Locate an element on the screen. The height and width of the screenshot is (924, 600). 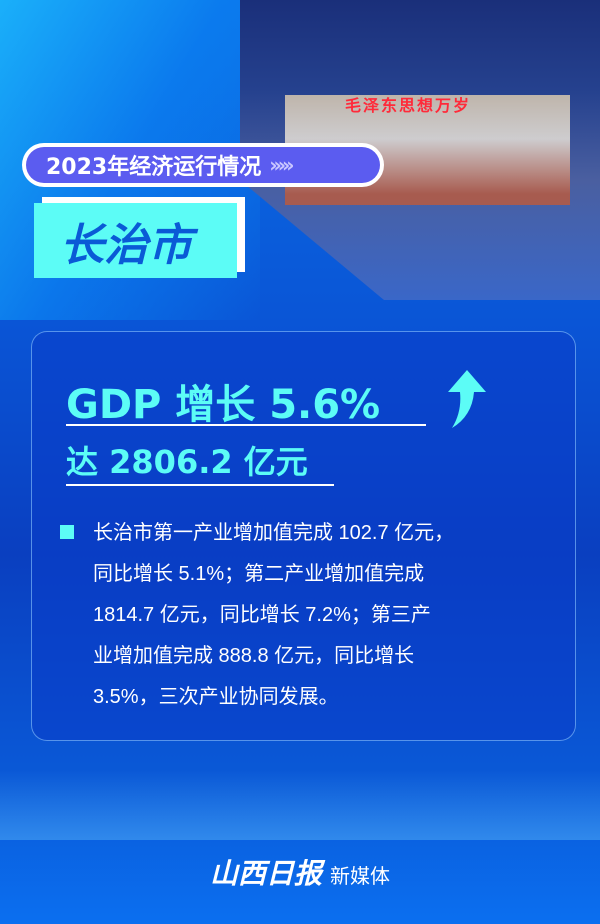
year-tag: 2023年经济运行情况 ››››› is located at coordinates (203, 165).